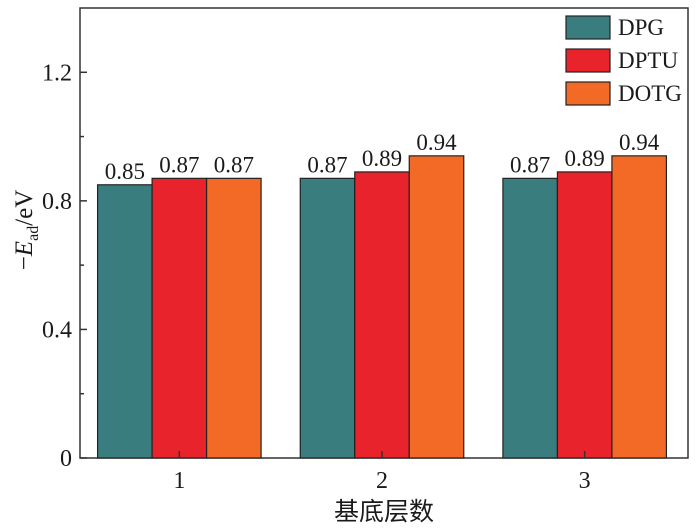 Image resolution: width=700 pixels, height=530 pixels. What do you see at coordinates (24, 249) in the screenshot?
I see `y-axis-title-symbol: E` at bounding box center [24, 249].